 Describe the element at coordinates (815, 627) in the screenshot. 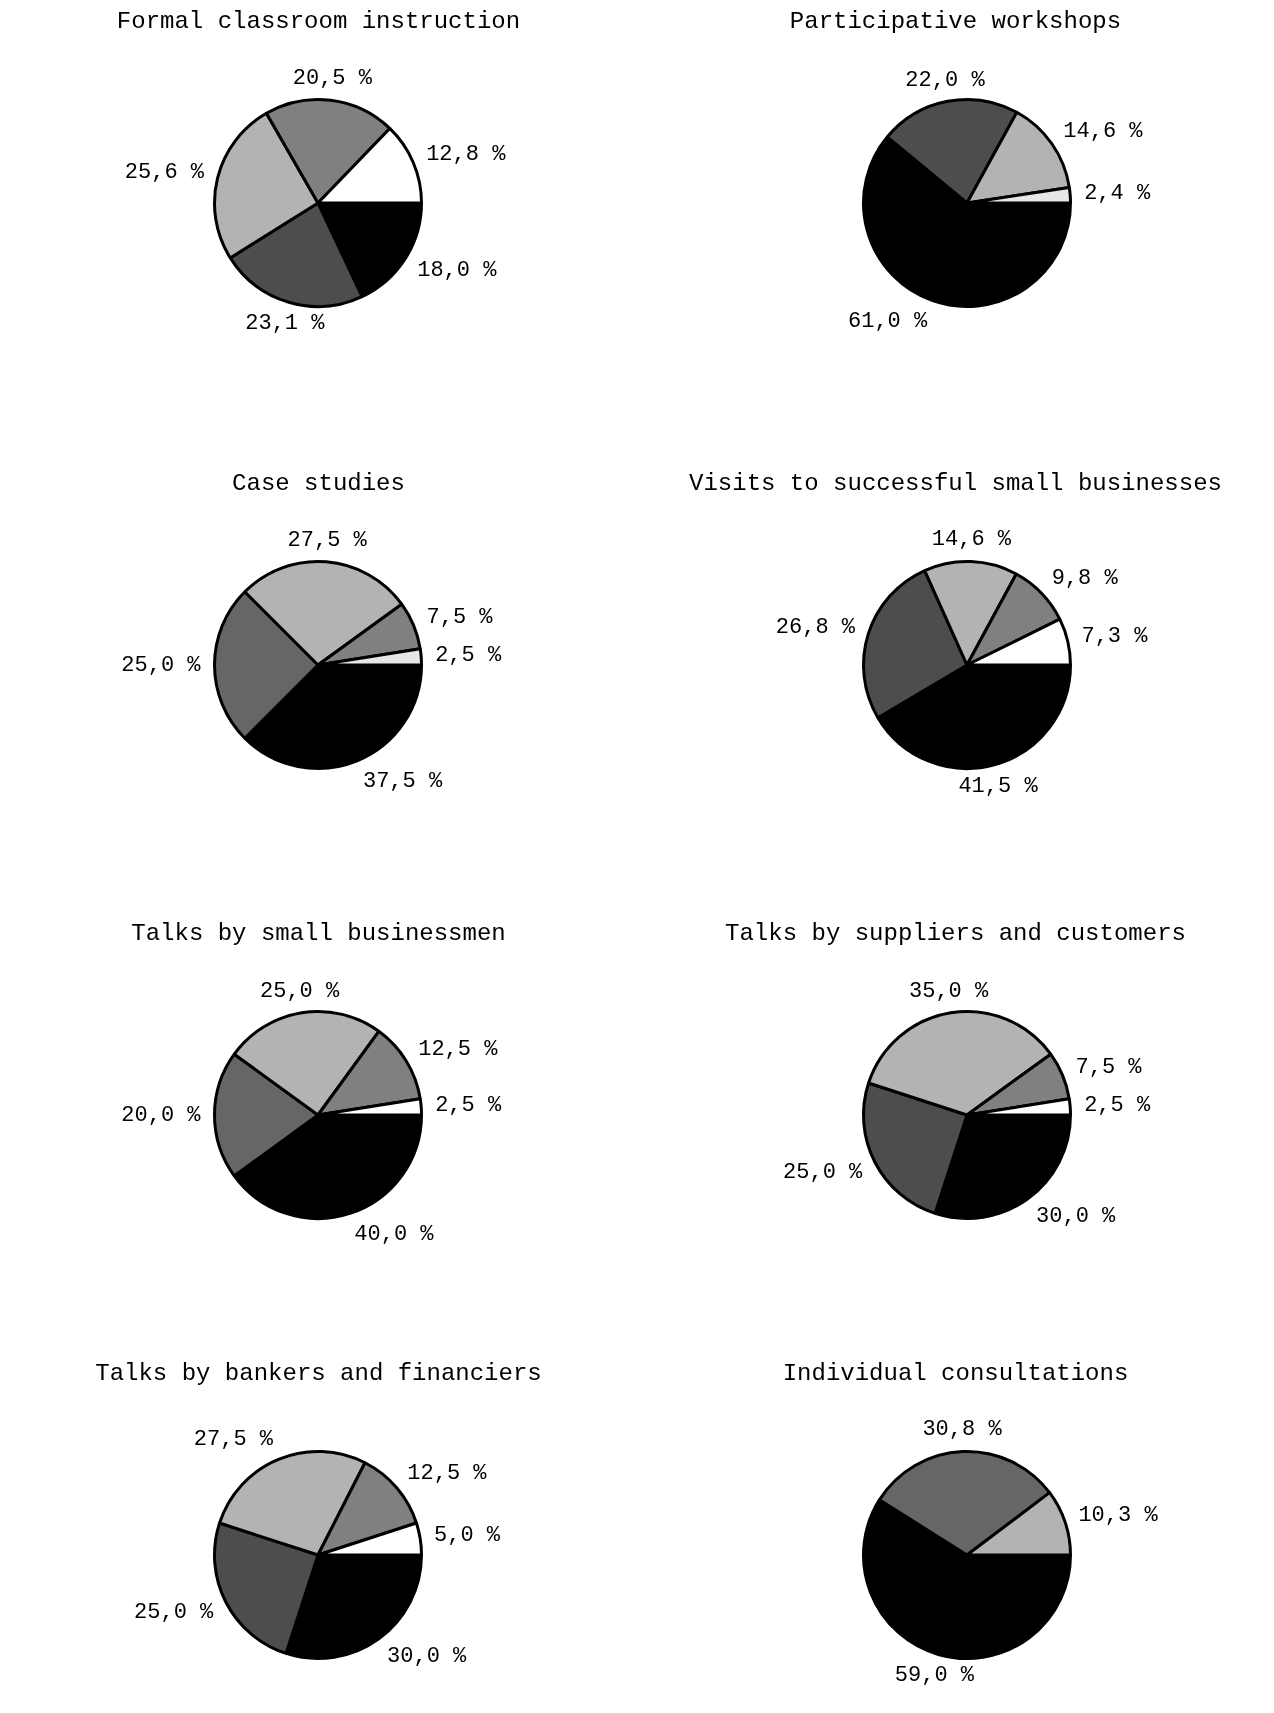

I see `data-label: 26,8 %` at that location.